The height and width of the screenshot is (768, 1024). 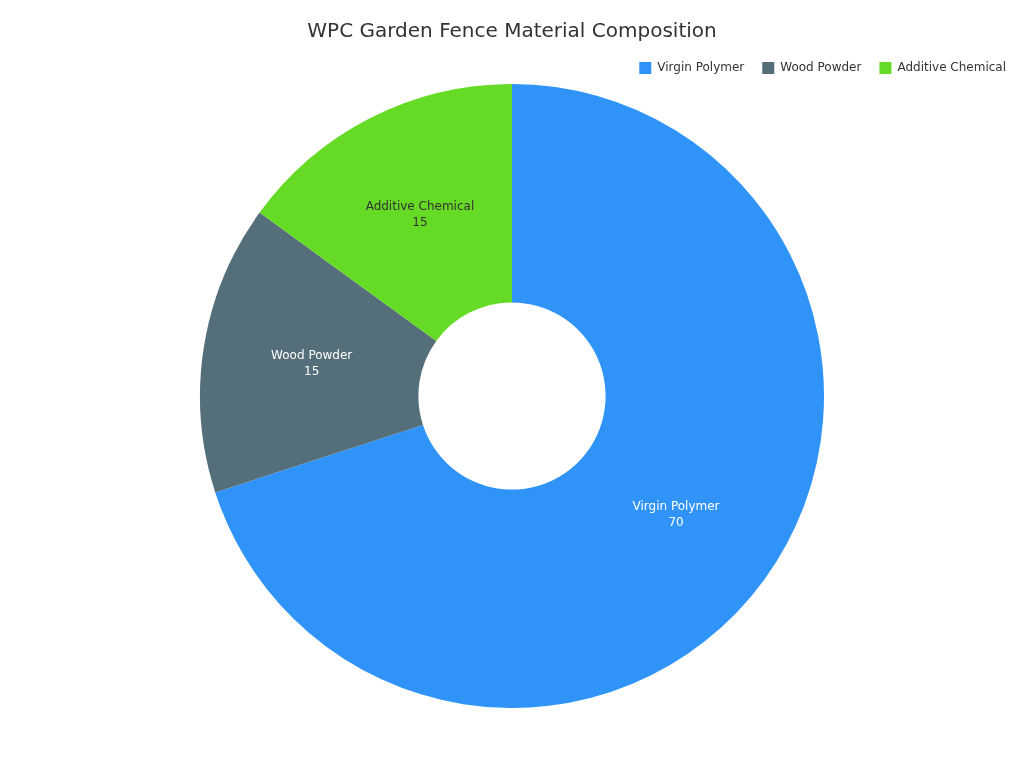 I want to click on legend-label: Additive Chemical, so click(x=952, y=67).